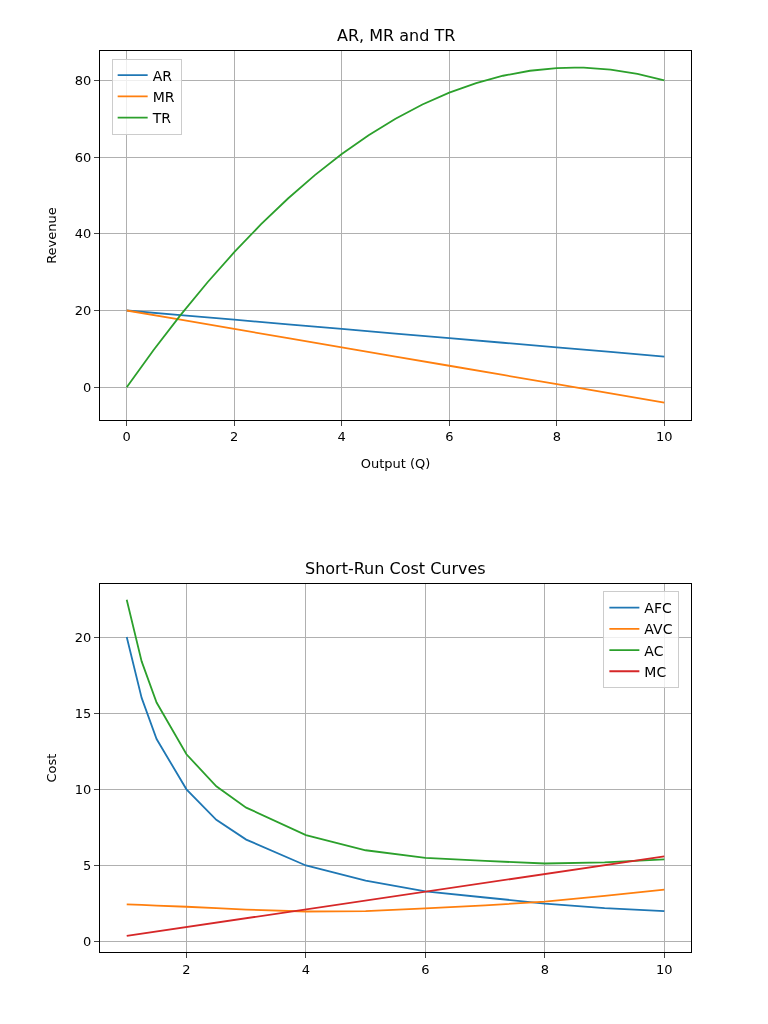 Image resolution: width=768 pixels, height=1024 pixels. I want to click on legend-label: AC, so click(654, 650).